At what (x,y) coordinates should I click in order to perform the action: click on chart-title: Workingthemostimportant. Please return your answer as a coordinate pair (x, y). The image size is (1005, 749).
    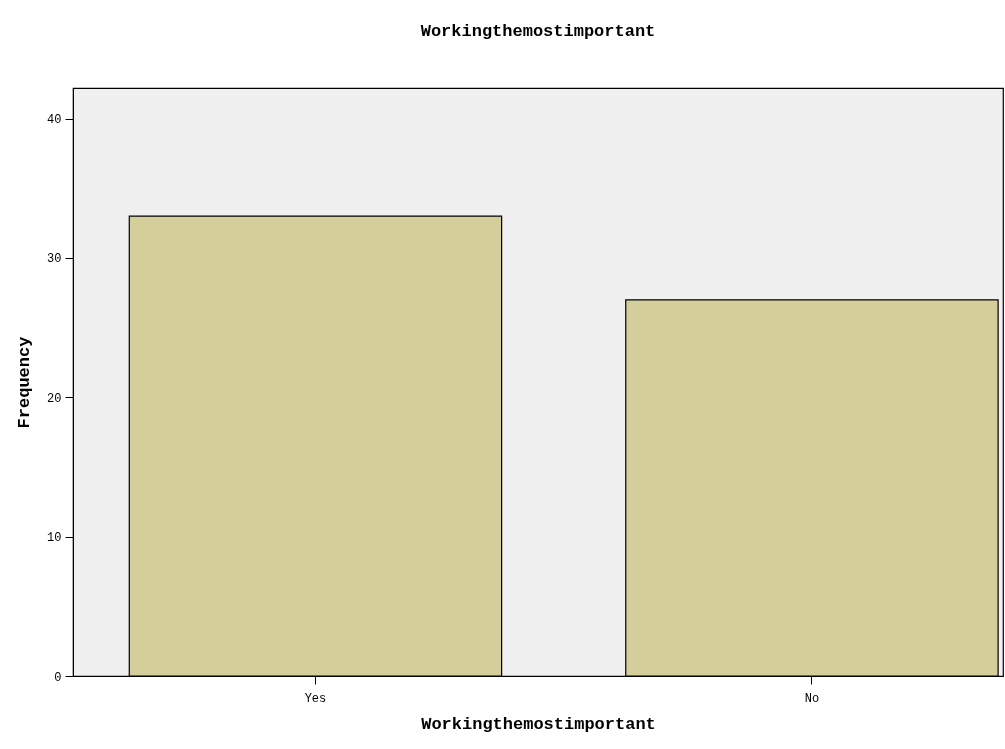
    Looking at the image, I should click on (538, 31).